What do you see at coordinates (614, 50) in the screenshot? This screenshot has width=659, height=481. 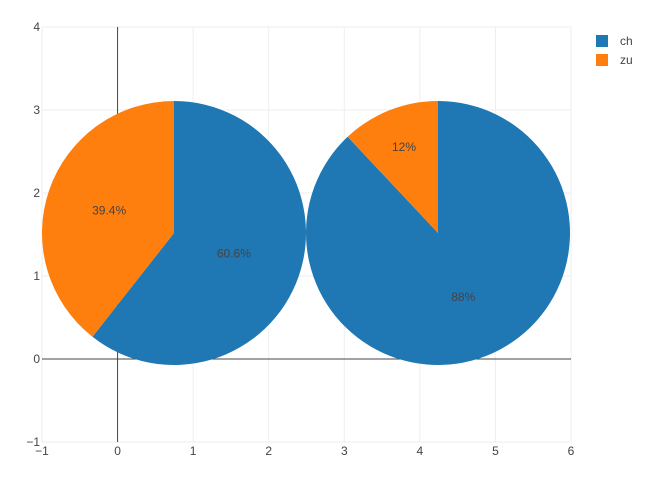 I see `legend: ch zu` at bounding box center [614, 50].